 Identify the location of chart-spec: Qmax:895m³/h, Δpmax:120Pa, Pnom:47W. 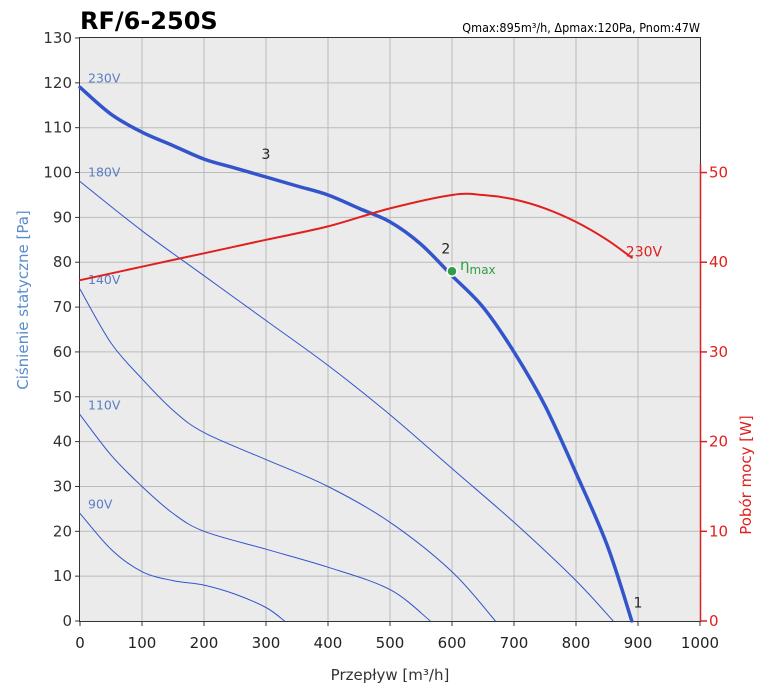
(581, 27).